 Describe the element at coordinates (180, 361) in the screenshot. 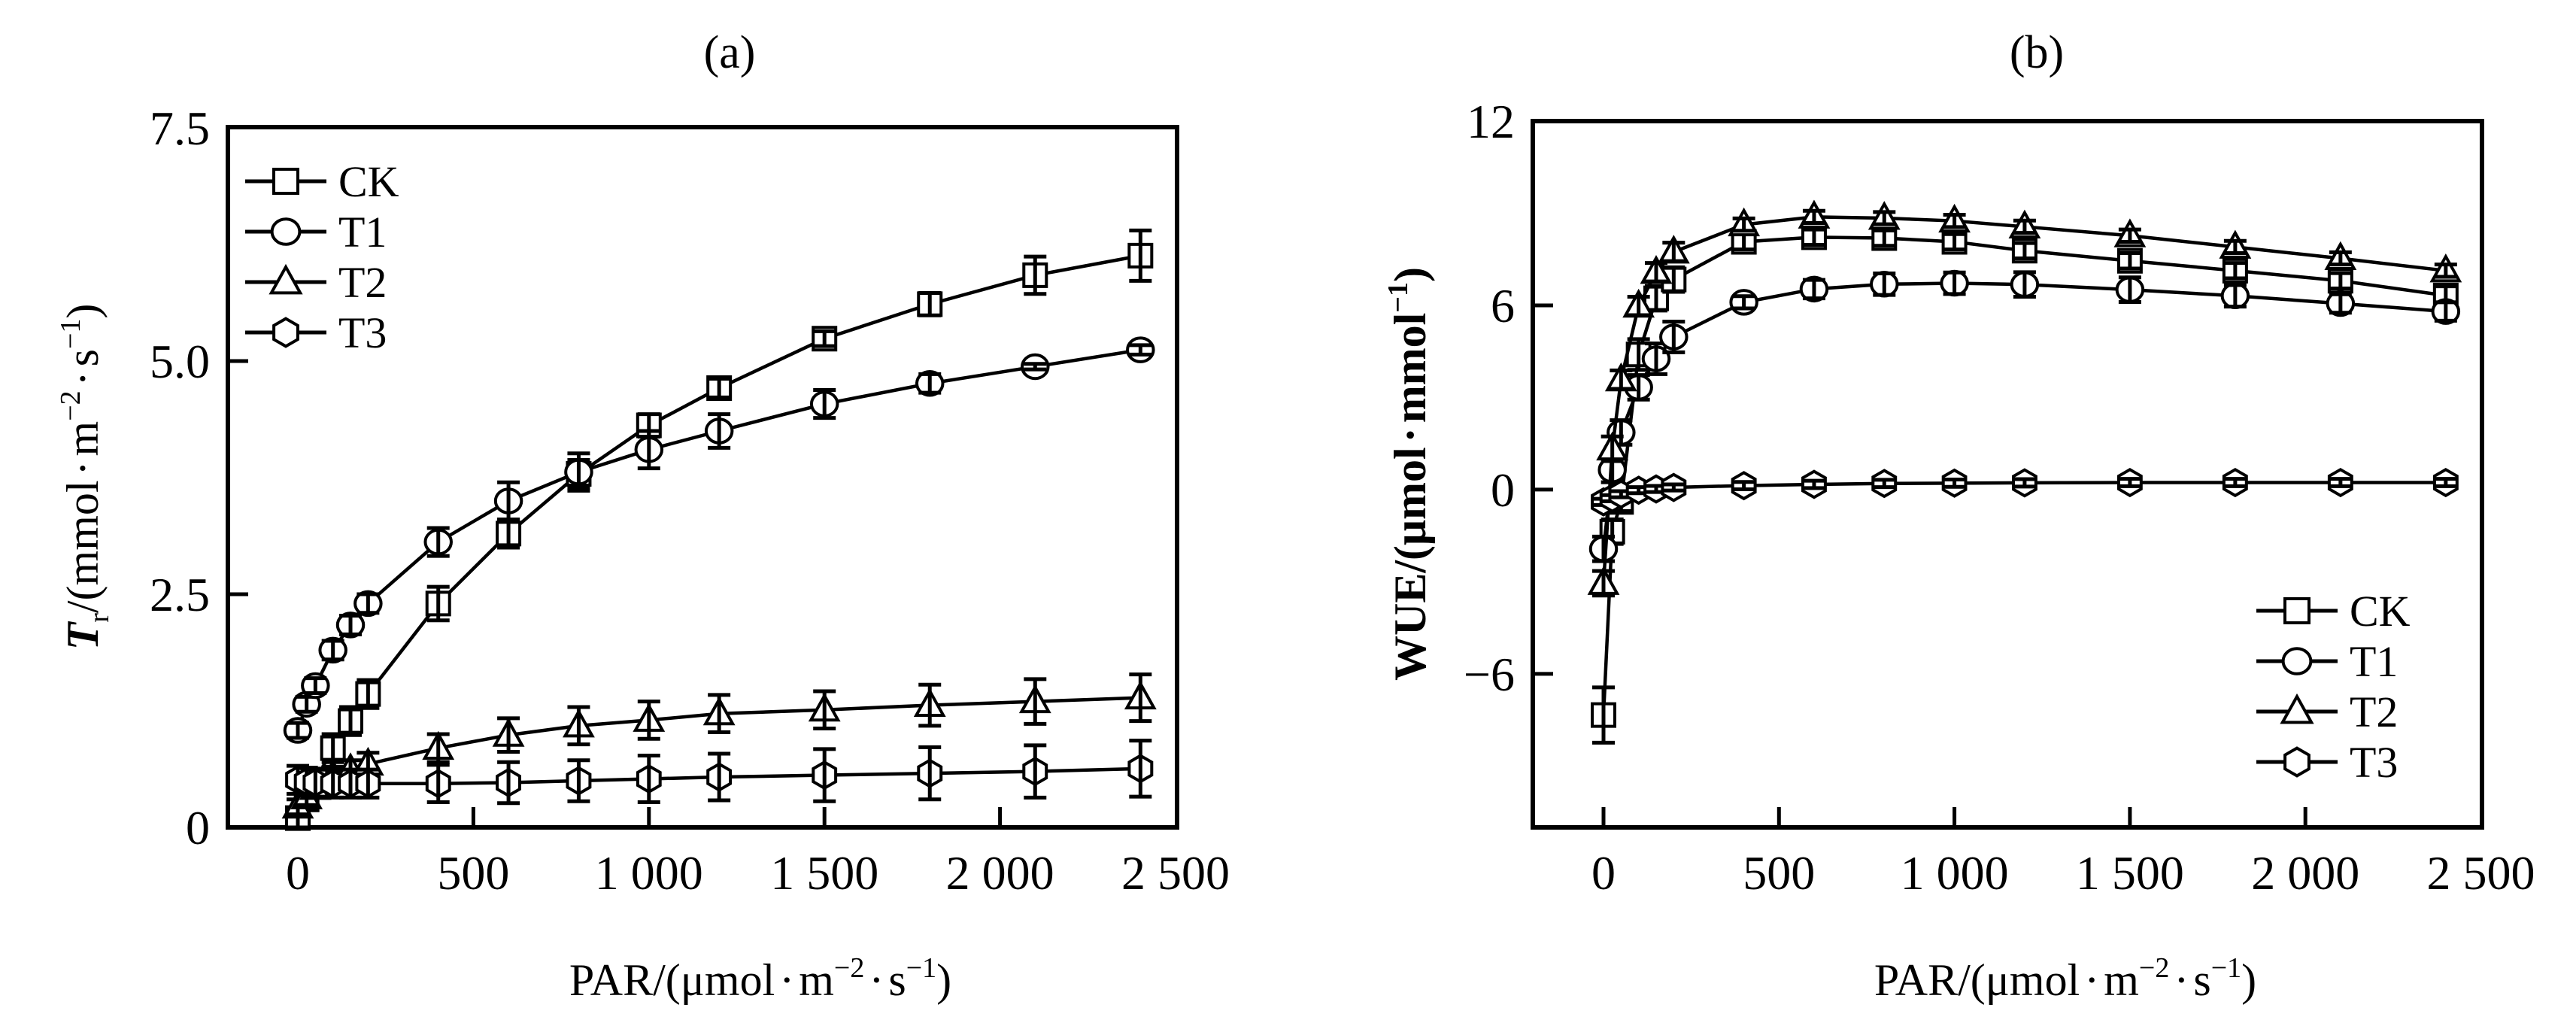

I see `y-tick-label: 5.0` at that location.